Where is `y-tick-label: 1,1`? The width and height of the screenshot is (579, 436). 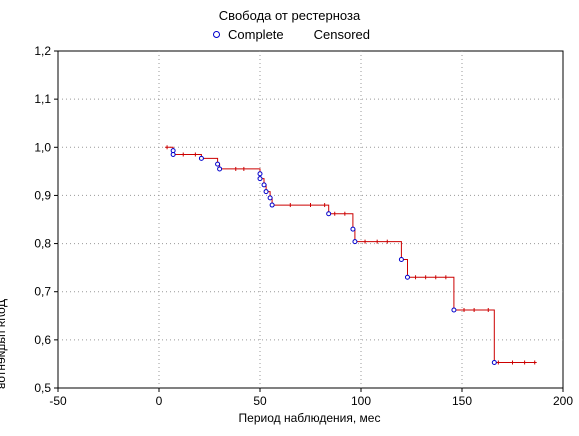
y-tick-label: 1,1 is located at coordinates (42, 99).